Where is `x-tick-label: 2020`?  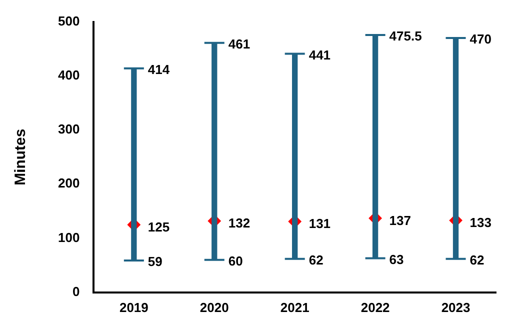 x-tick-label: 2020 is located at coordinates (214, 307).